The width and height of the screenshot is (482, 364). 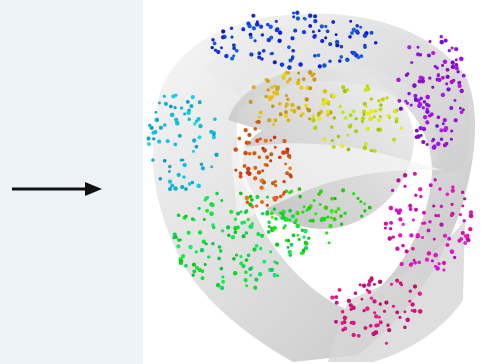 What do you see at coordinates (396, 291) in the screenshot?
I see `roll-tail-surface` at bounding box center [396, 291].